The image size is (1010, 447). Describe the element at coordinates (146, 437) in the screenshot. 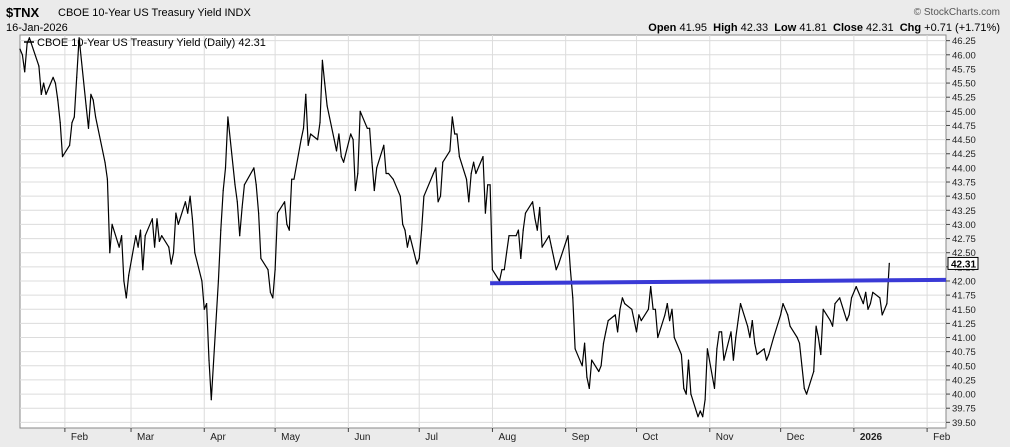

I see `x-tick-label: Mar` at that location.